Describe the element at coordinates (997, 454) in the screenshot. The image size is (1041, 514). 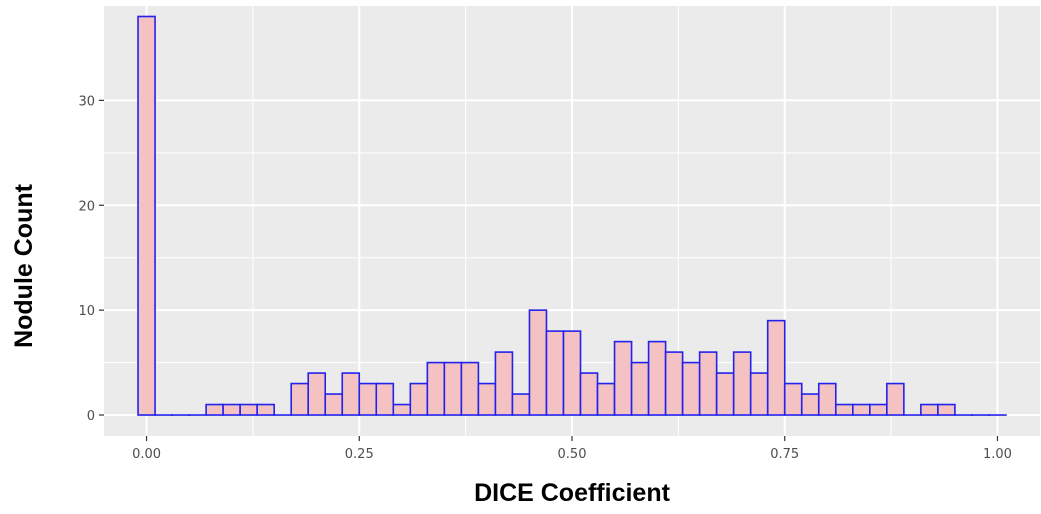
I see `x-tick-label: 1.00` at that location.